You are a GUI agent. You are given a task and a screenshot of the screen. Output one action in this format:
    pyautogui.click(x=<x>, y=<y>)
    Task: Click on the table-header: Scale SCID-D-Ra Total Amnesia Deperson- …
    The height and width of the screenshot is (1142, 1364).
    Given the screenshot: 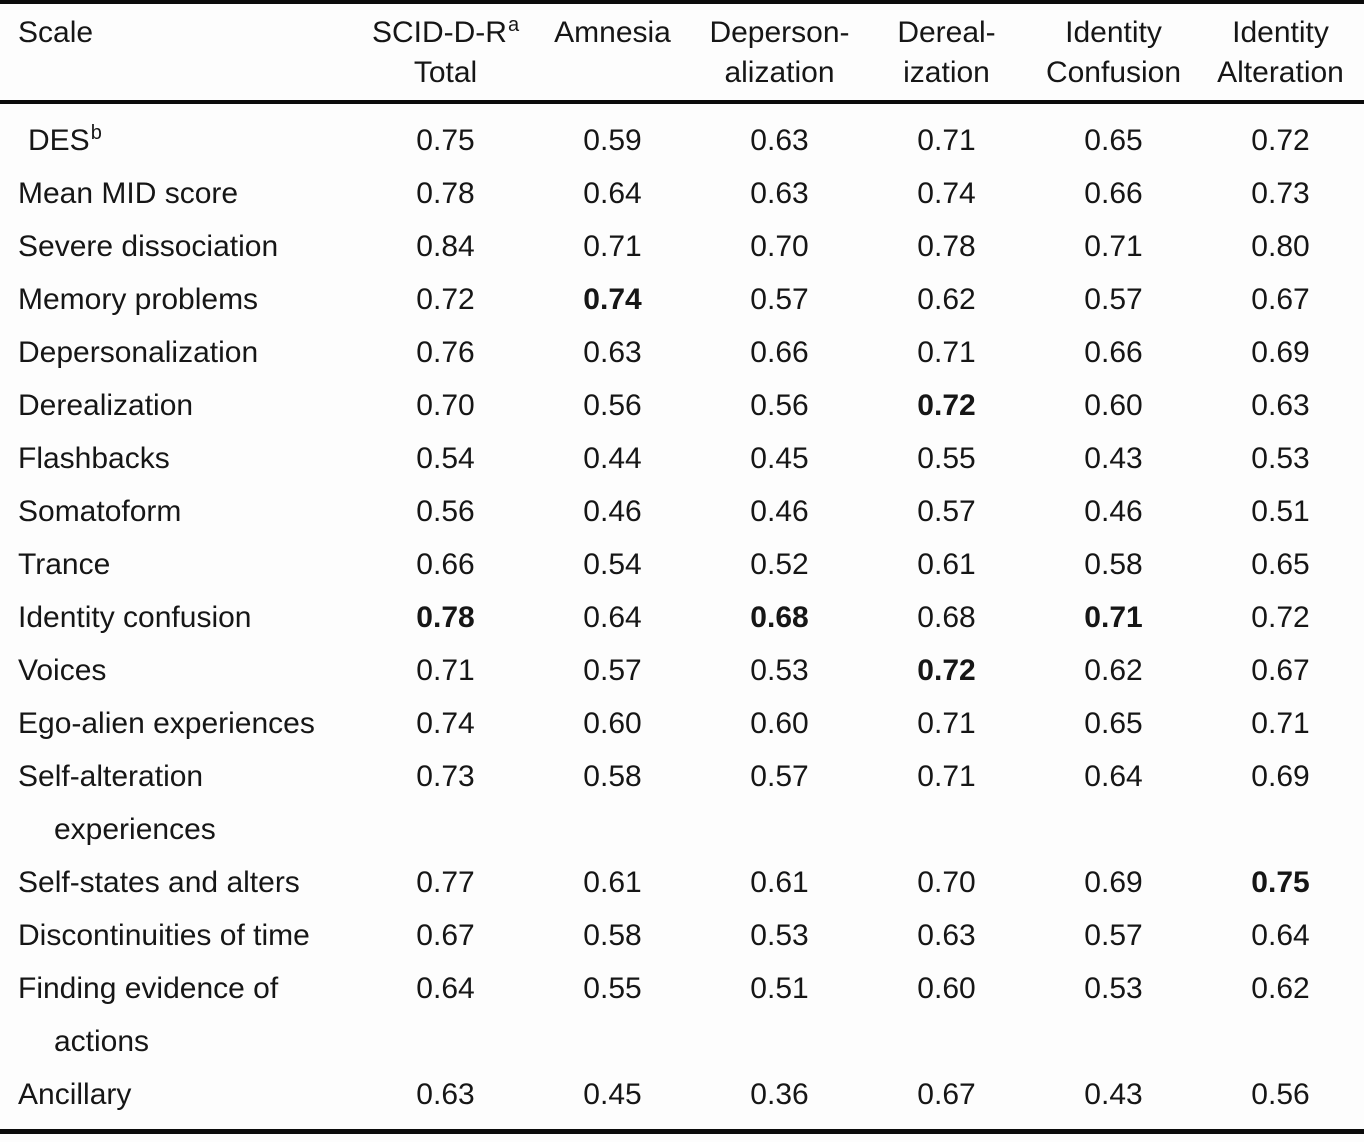 What is the action you would take?
    pyautogui.click(x=682, y=52)
    